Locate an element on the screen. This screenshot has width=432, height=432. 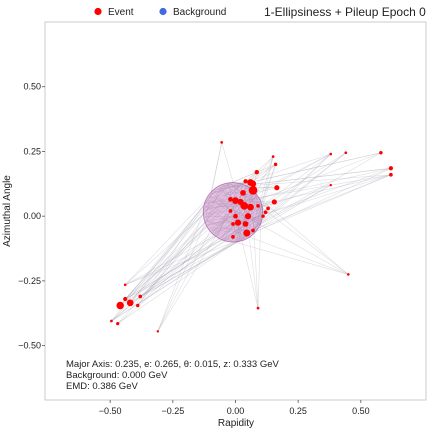
x-tick-label: 0.25 is located at coordinates (298, 411).